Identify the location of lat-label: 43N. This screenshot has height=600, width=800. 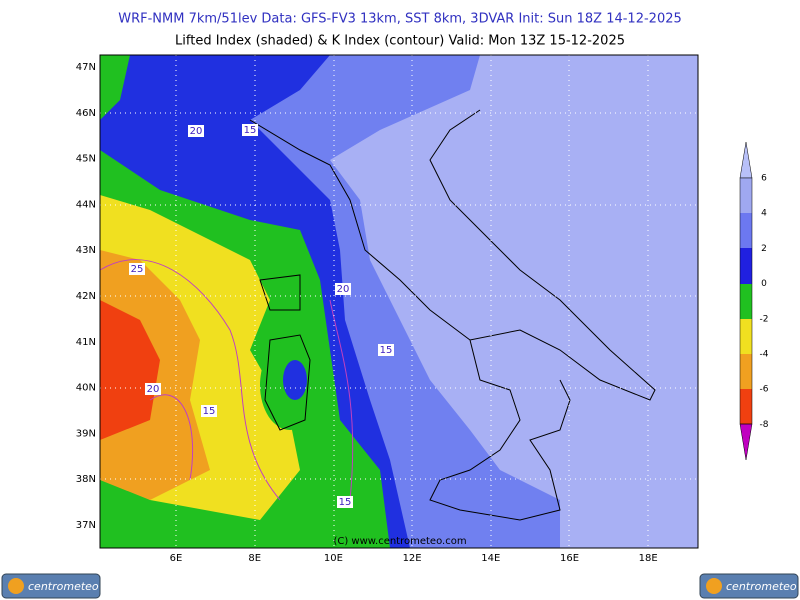
(86, 250).